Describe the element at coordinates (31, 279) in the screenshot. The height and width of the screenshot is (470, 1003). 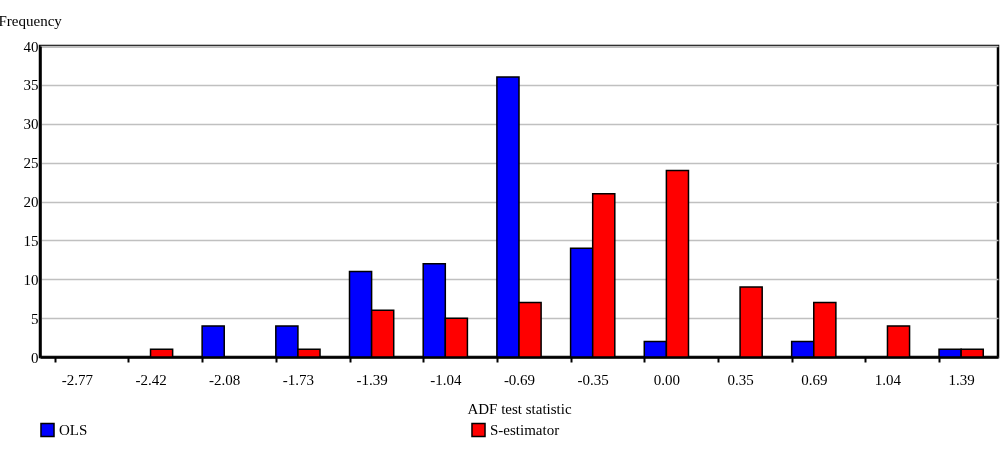
I see `y-tick-label: 10` at that location.